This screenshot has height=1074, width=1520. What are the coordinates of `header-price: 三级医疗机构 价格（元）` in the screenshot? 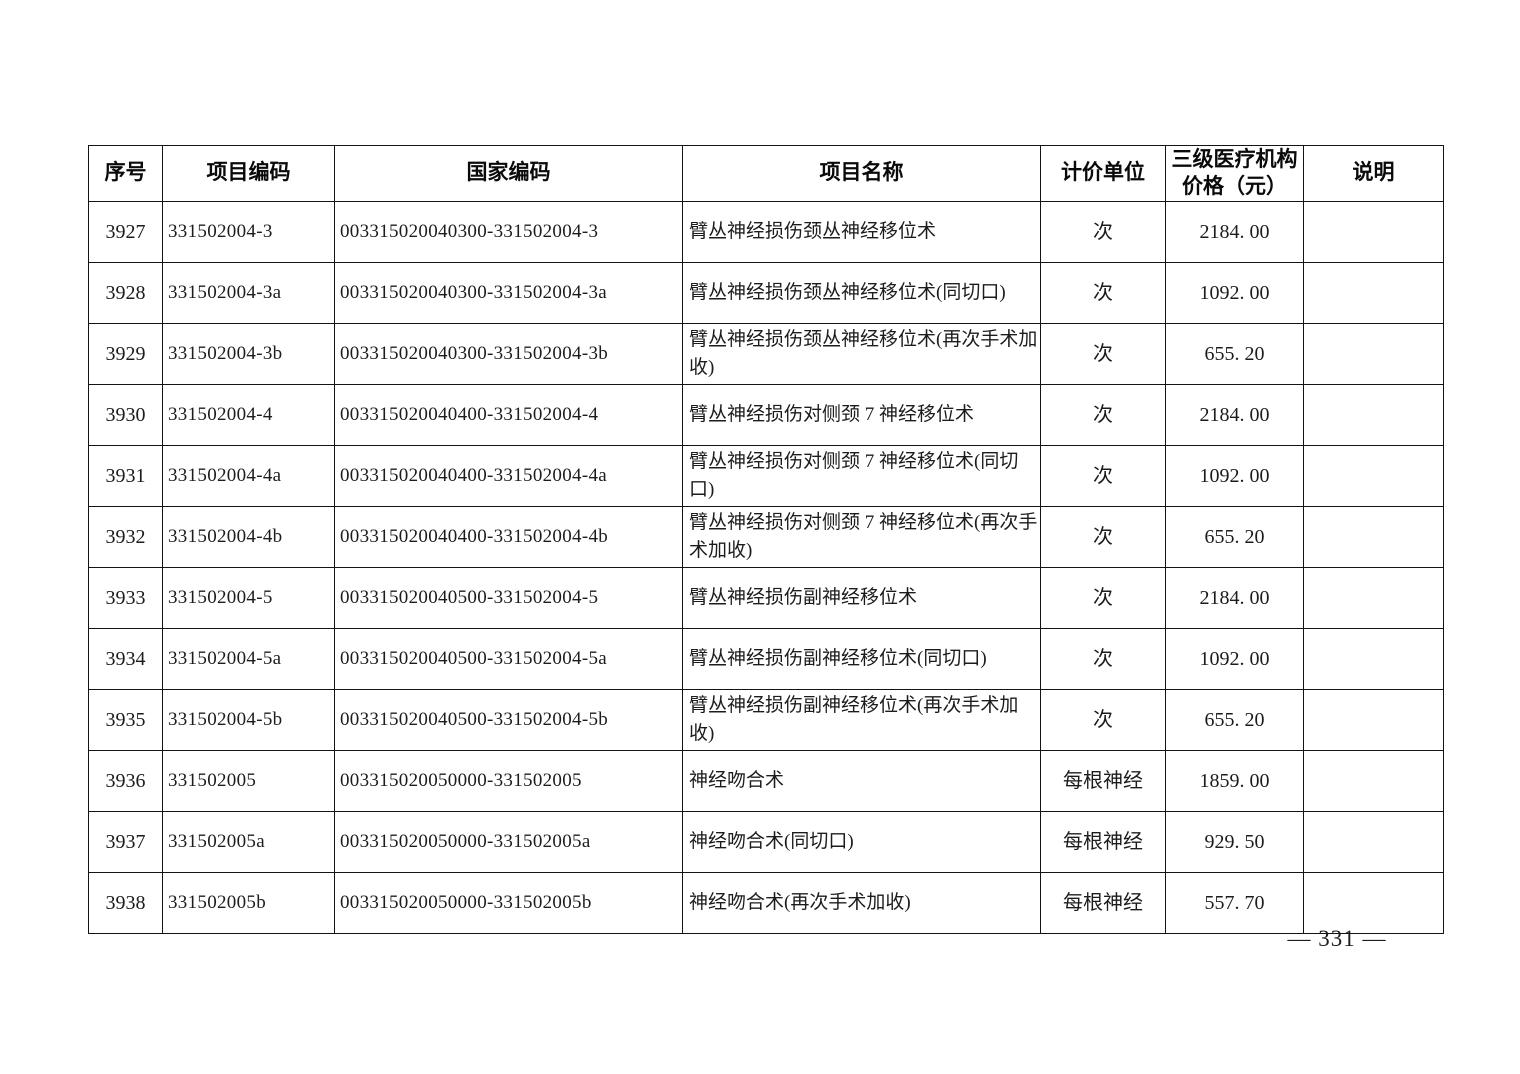 It's located at (1234, 173).